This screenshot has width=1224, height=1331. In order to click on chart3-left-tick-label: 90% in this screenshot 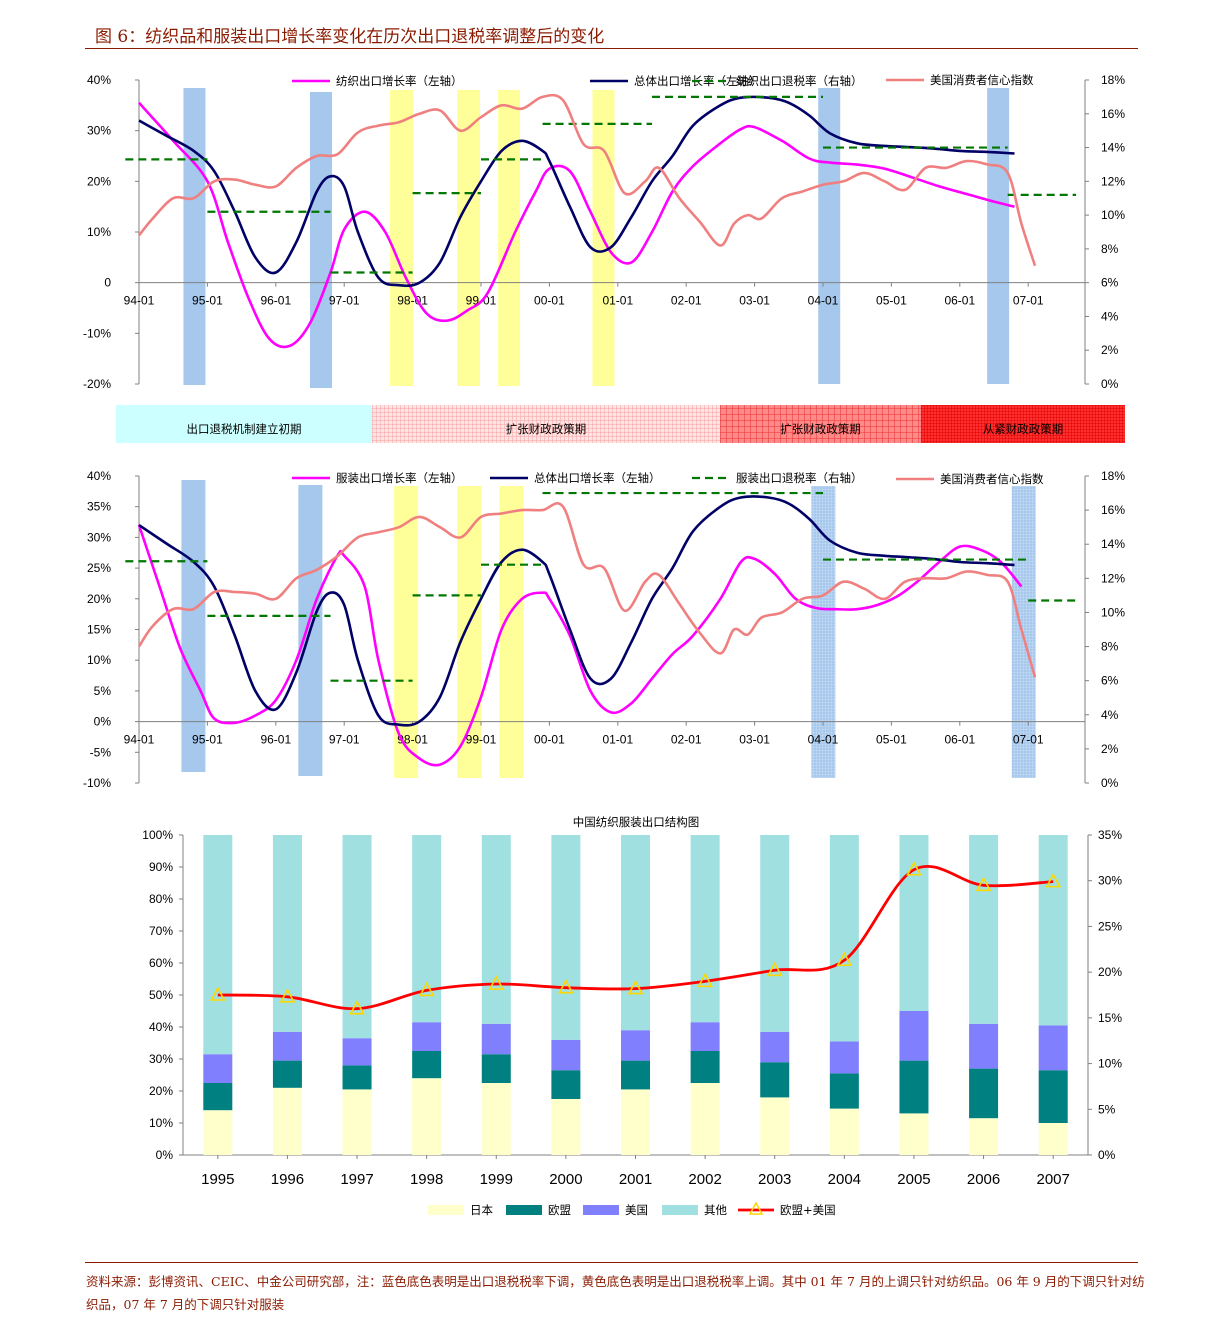, I will do `click(161, 867)`.